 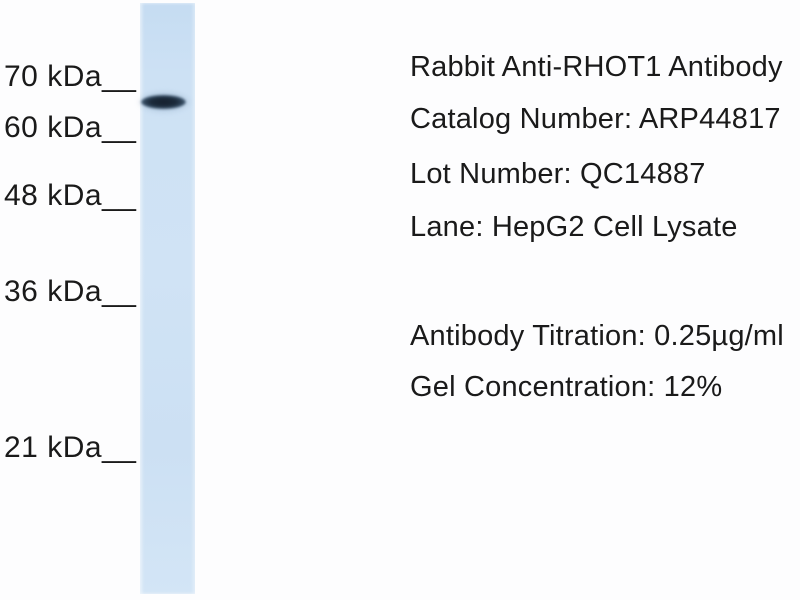 I want to click on lot-number: Lot Number: QC14887, so click(x=558, y=174).